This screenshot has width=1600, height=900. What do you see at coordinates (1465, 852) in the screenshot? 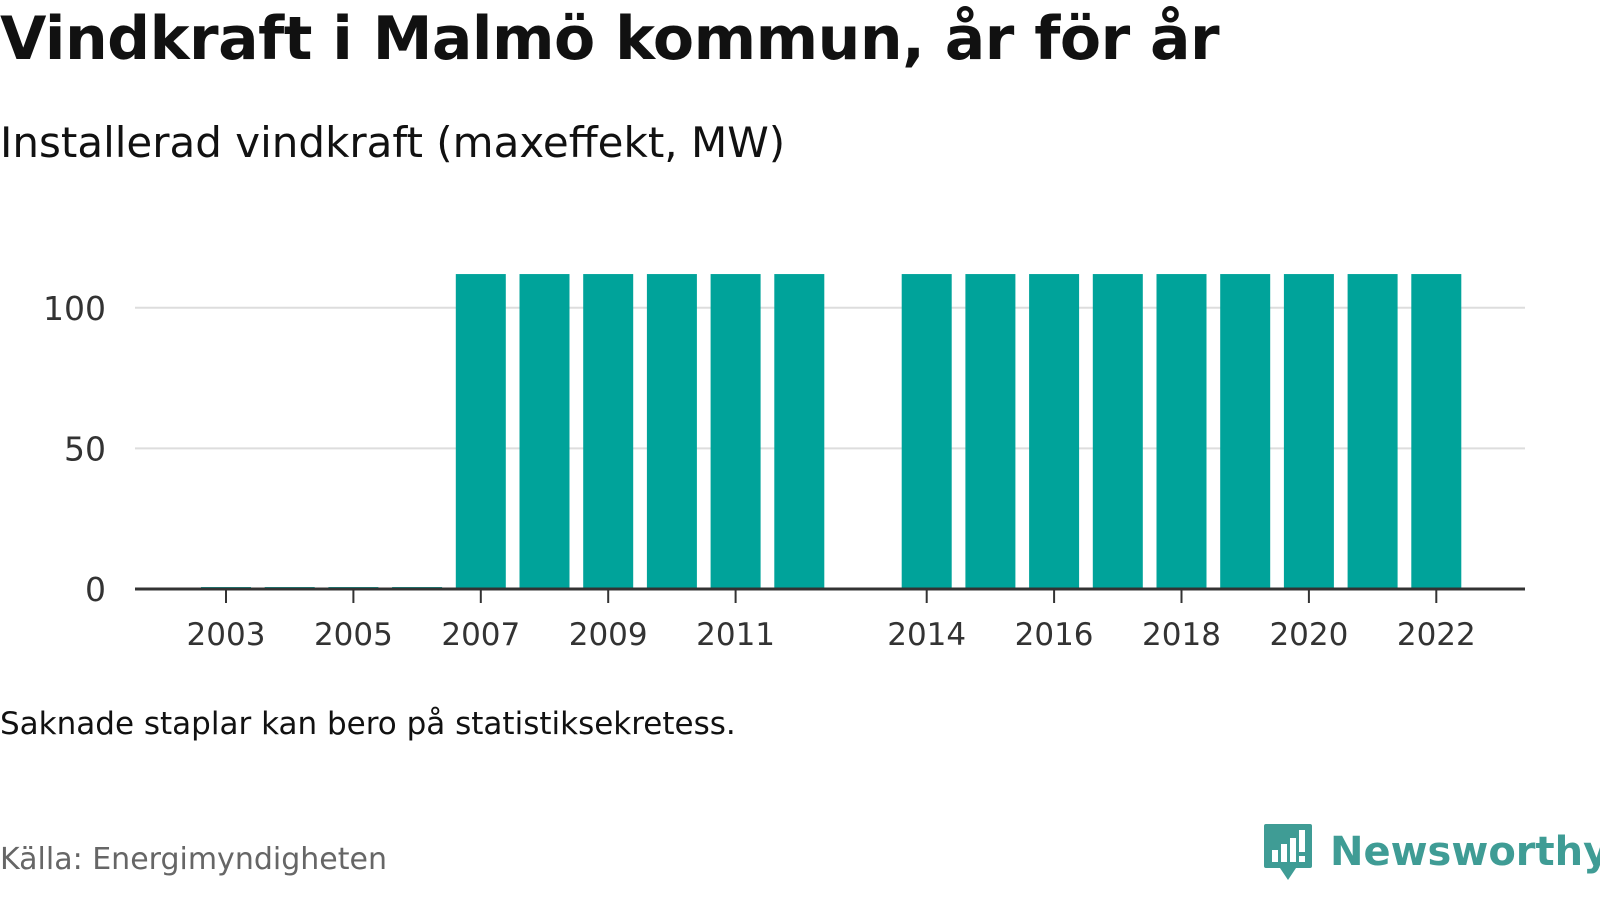
I see `brand-name: Newsworthy` at bounding box center [1465, 852].